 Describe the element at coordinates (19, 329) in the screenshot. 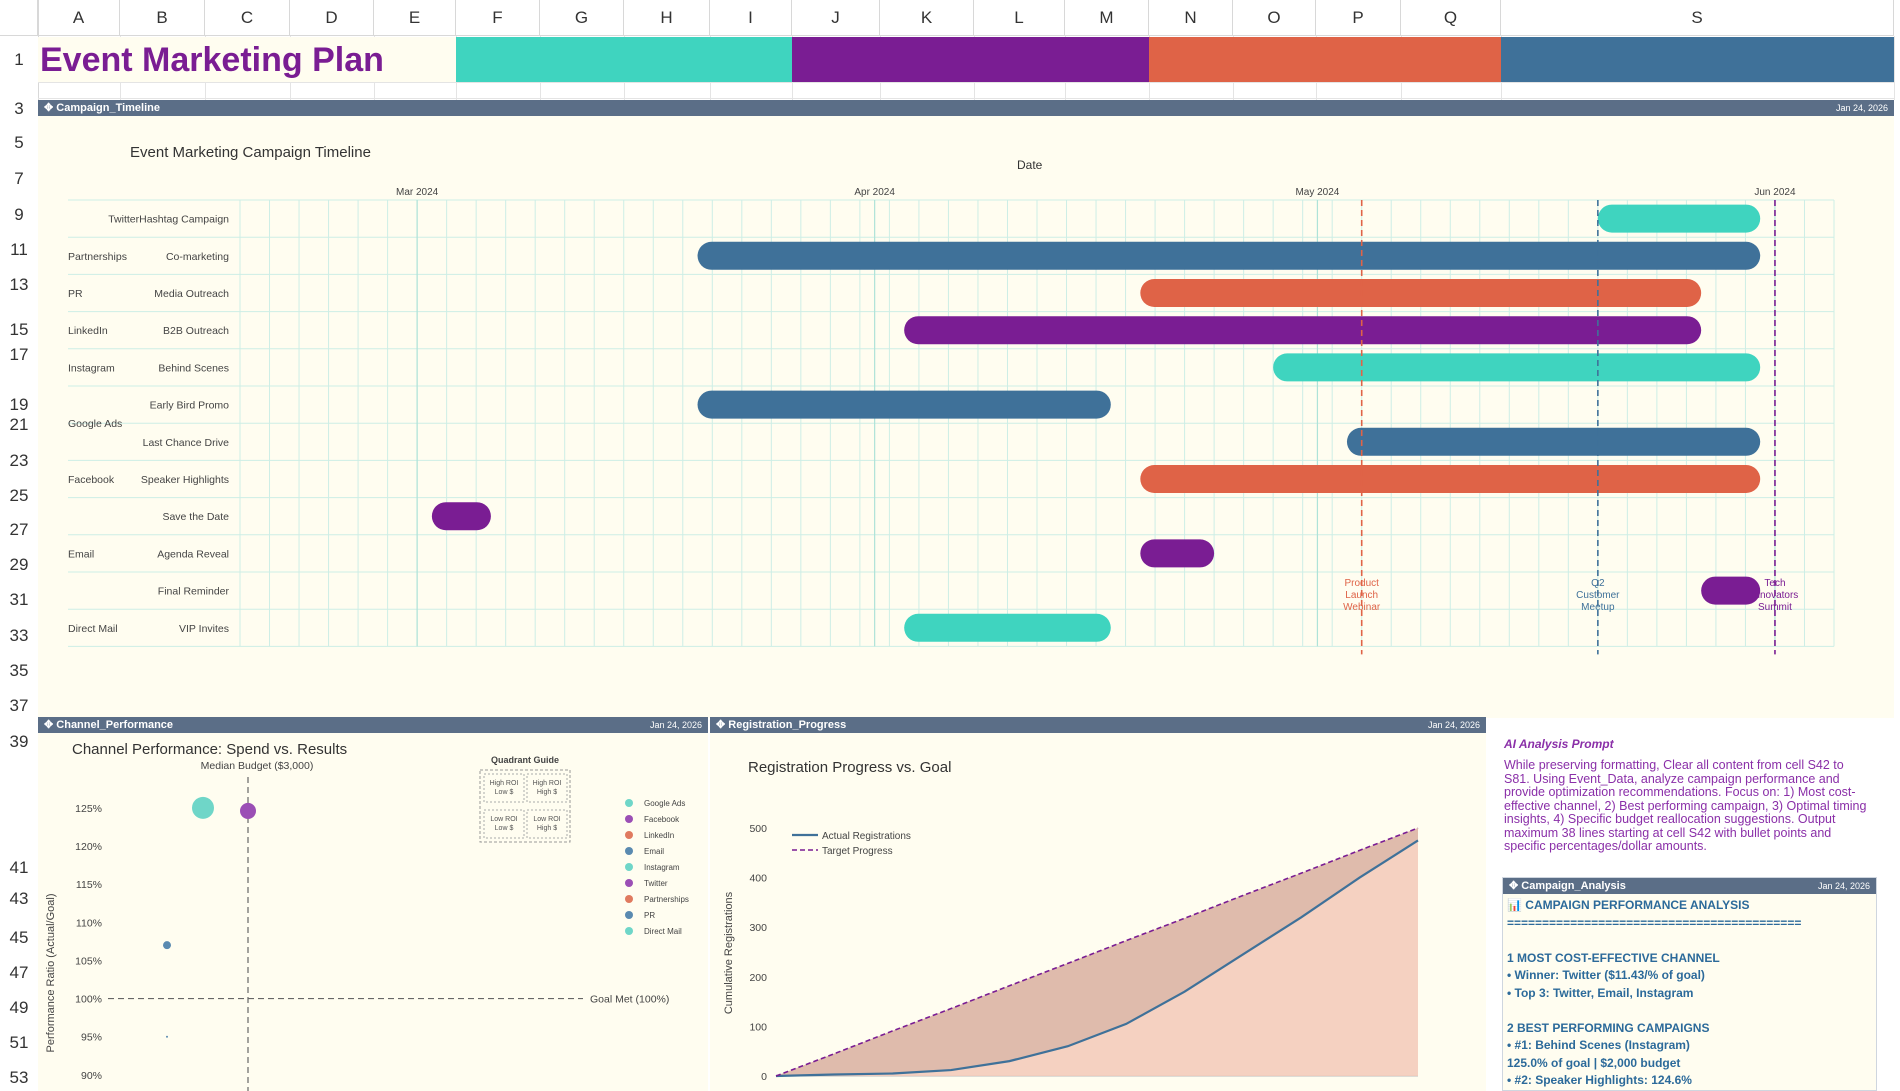

I see `row-header-15: 15` at that location.